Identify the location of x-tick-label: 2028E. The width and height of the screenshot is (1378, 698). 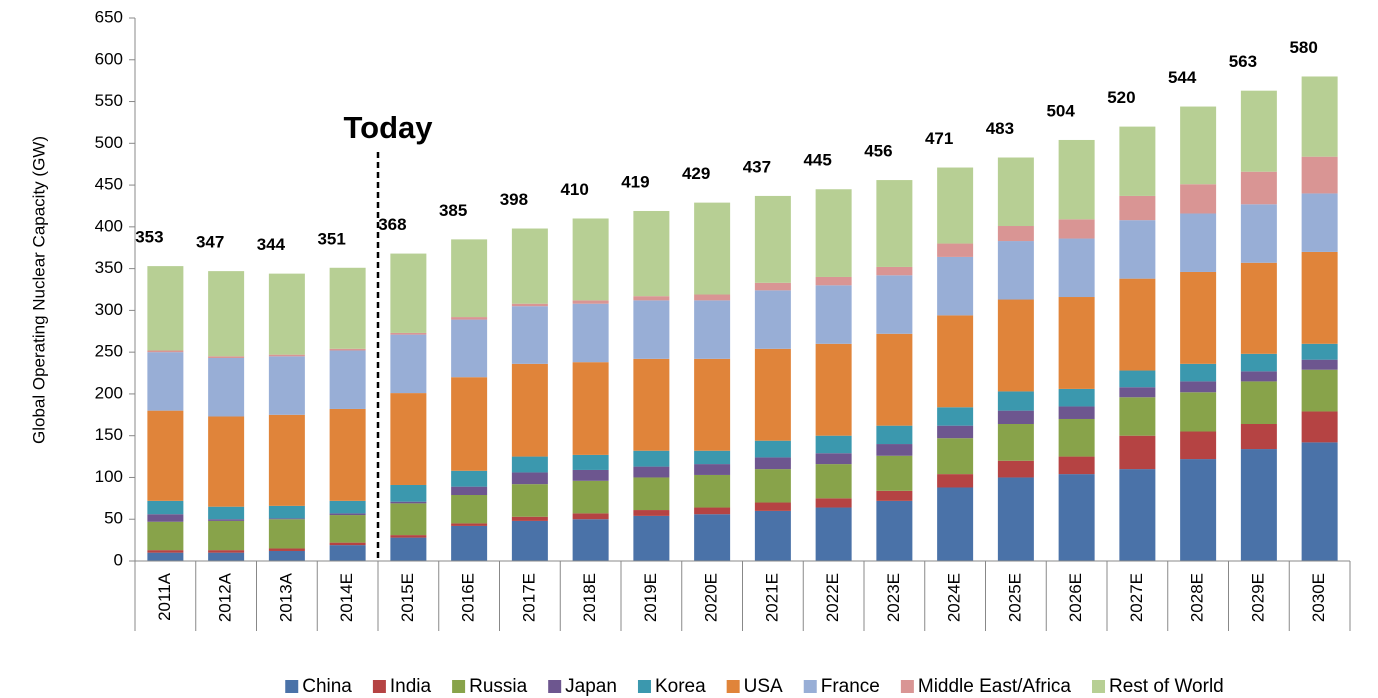
(1197, 597).